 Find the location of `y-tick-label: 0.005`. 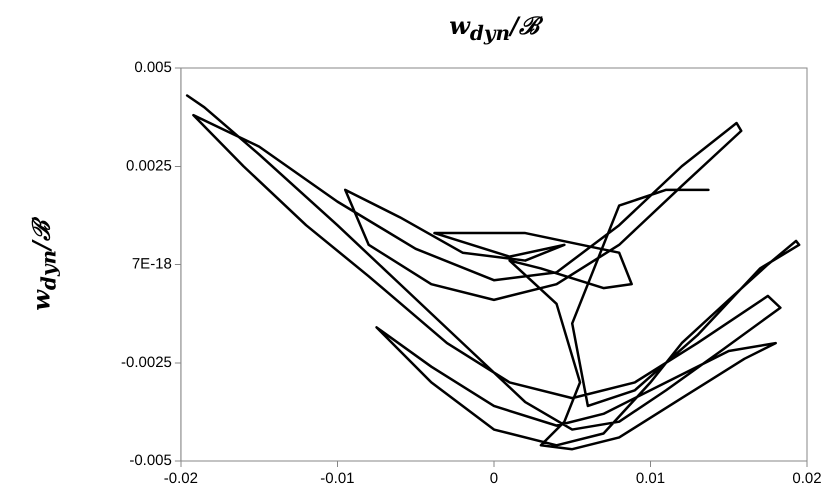

y-tick-label: 0.005 is located at coordinates (153, 67).